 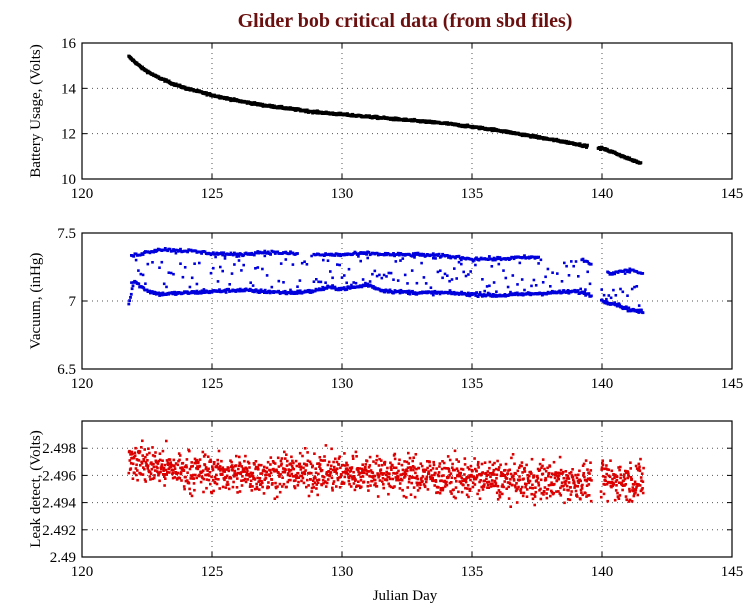 What do you see at coordinates (36, 110) in the screenshot?
I see `battery-y-axis-title: Battery Usage, (Volts)` at bounding box center [36, 110].